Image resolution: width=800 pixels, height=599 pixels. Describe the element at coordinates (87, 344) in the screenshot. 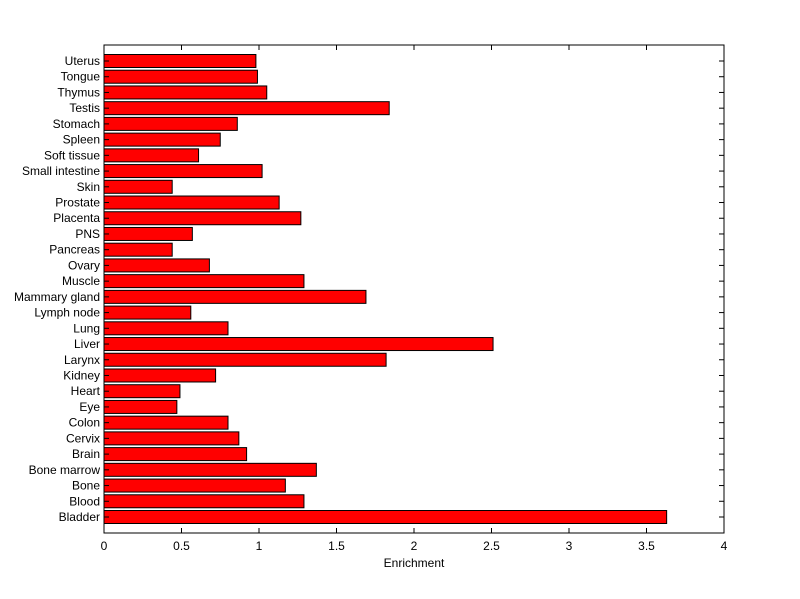

I see `category-label-liver: Liver` at that location.